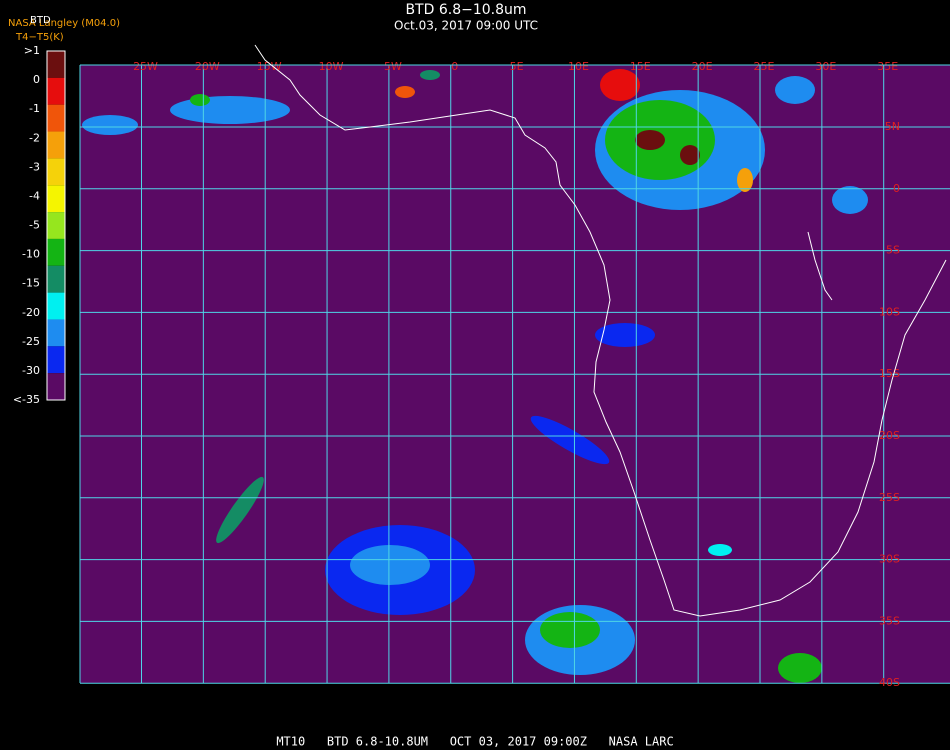  What do you see at coordinates (889, 682) in the screenshot?
I see `latitude-label: 40S` at bounding box center [889, 682].